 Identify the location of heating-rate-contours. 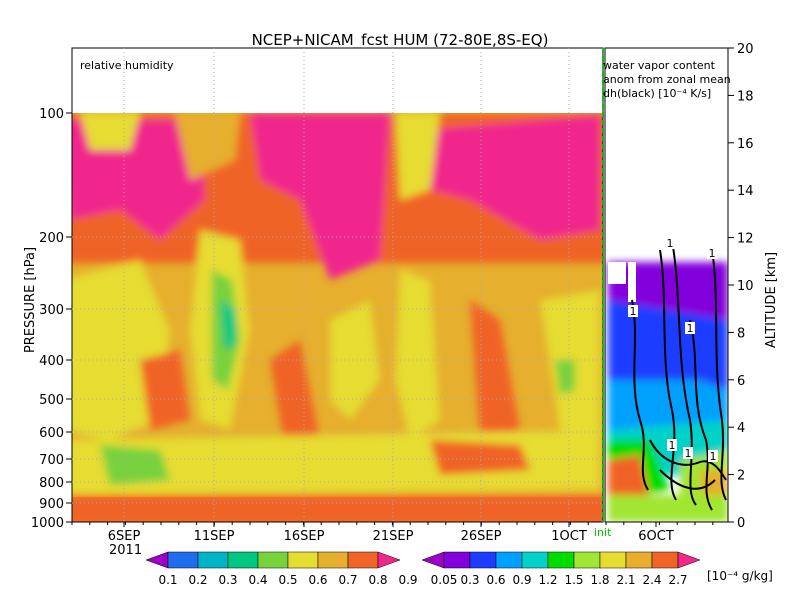
(679, 375).